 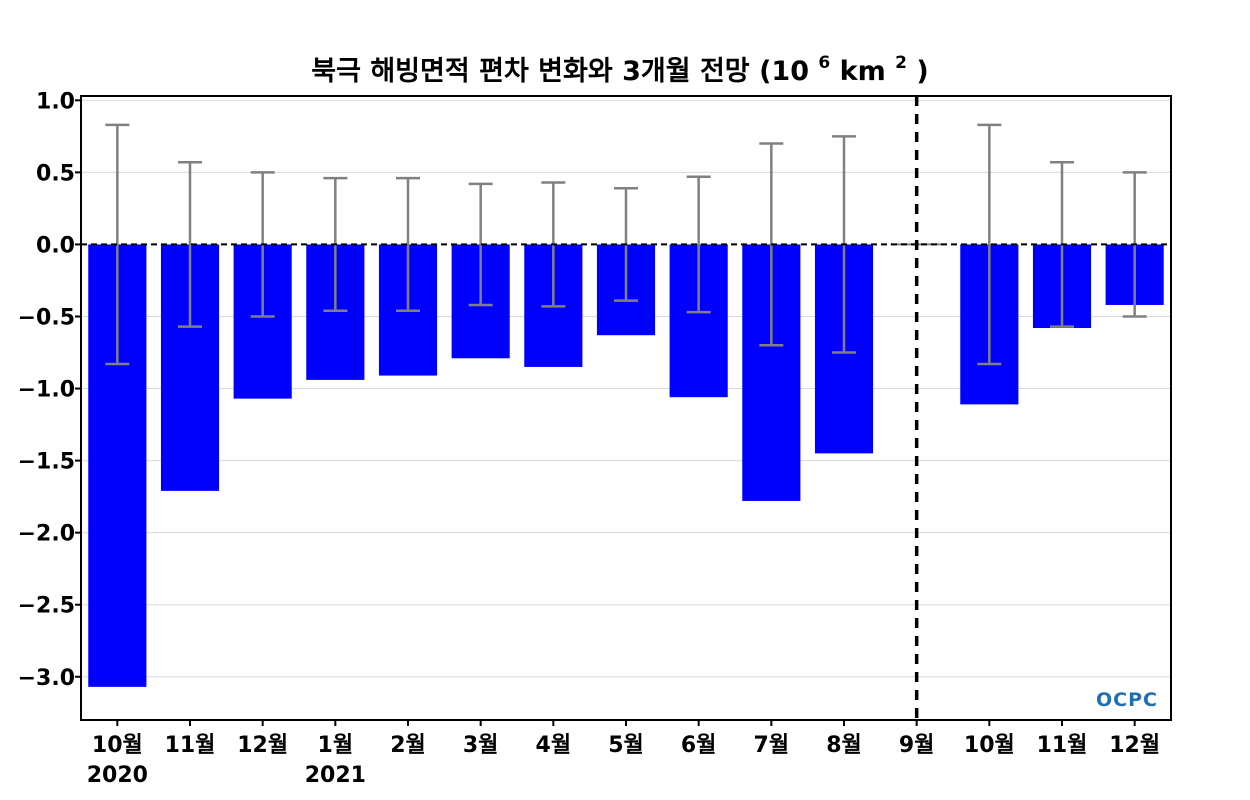 I want to click on svg-text: OCPC, so click(x=1127, y=700).